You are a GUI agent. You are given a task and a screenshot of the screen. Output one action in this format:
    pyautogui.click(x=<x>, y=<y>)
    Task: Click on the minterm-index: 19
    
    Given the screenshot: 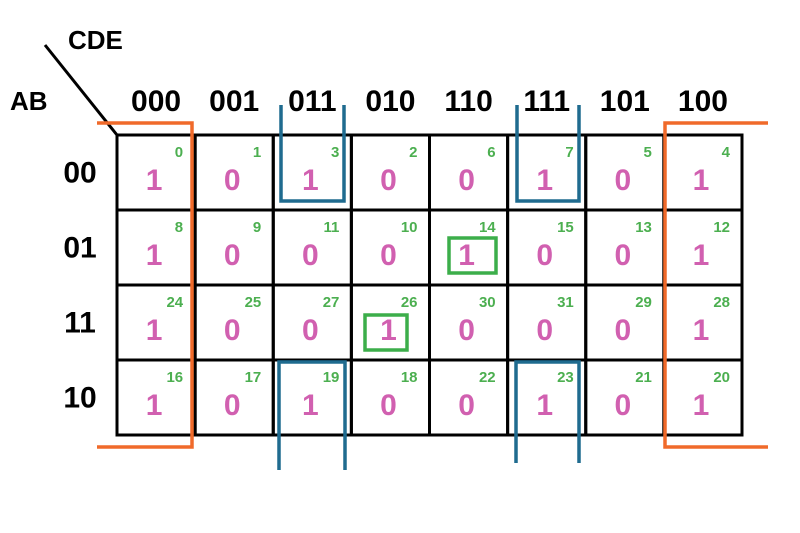 What is the action you would take?
    pyautogui.click(x=331, y=377)
    